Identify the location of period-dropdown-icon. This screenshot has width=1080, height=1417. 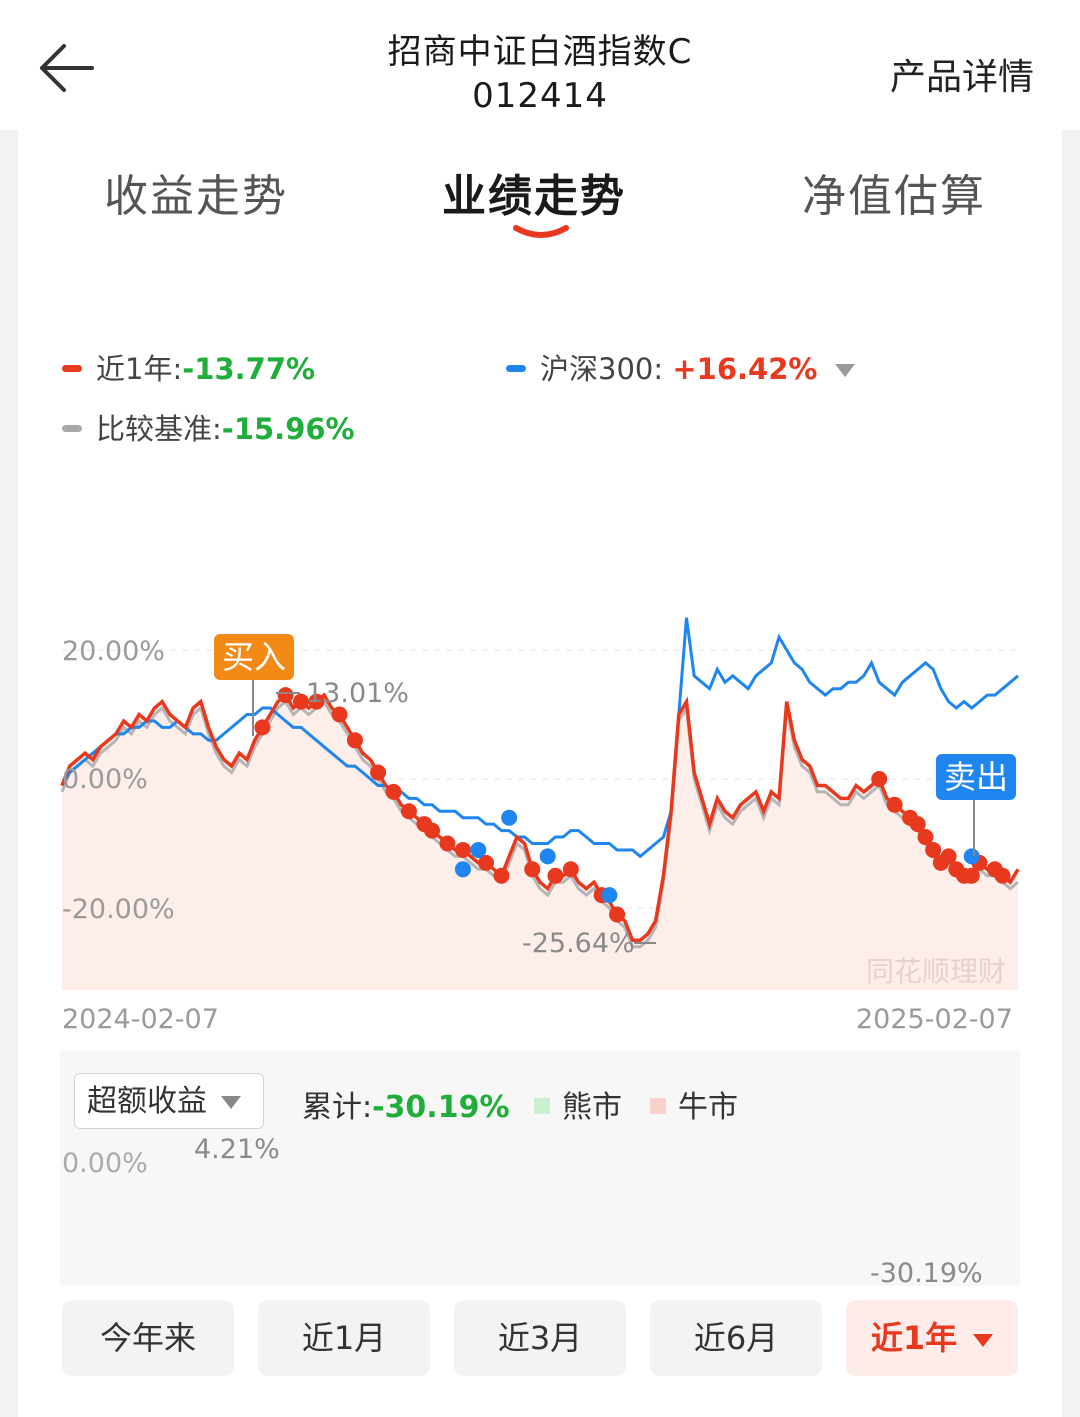
(983, 1340).